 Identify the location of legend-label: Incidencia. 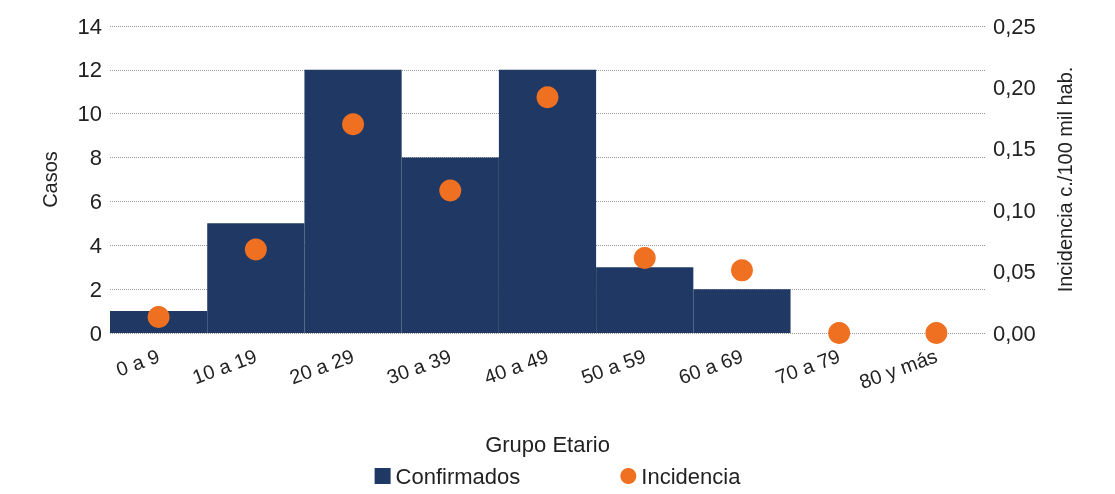
(691, 476).